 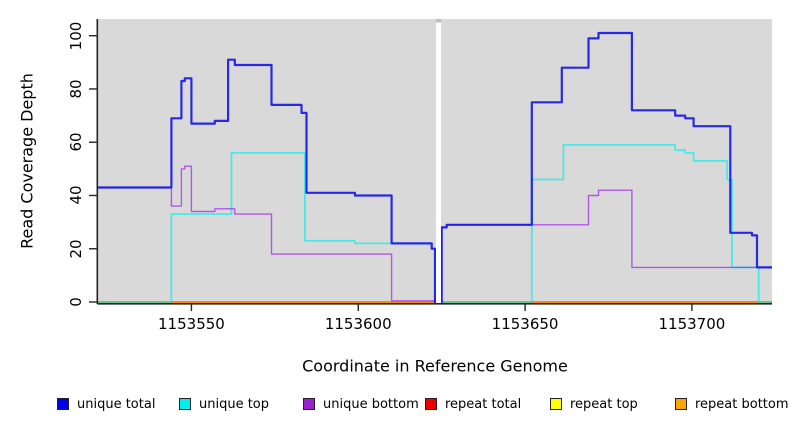 What do you see at coordinates (431, 404) in the screenshot?
I see `repeat-total-swatch-icon` at bounding box center [431, 404].